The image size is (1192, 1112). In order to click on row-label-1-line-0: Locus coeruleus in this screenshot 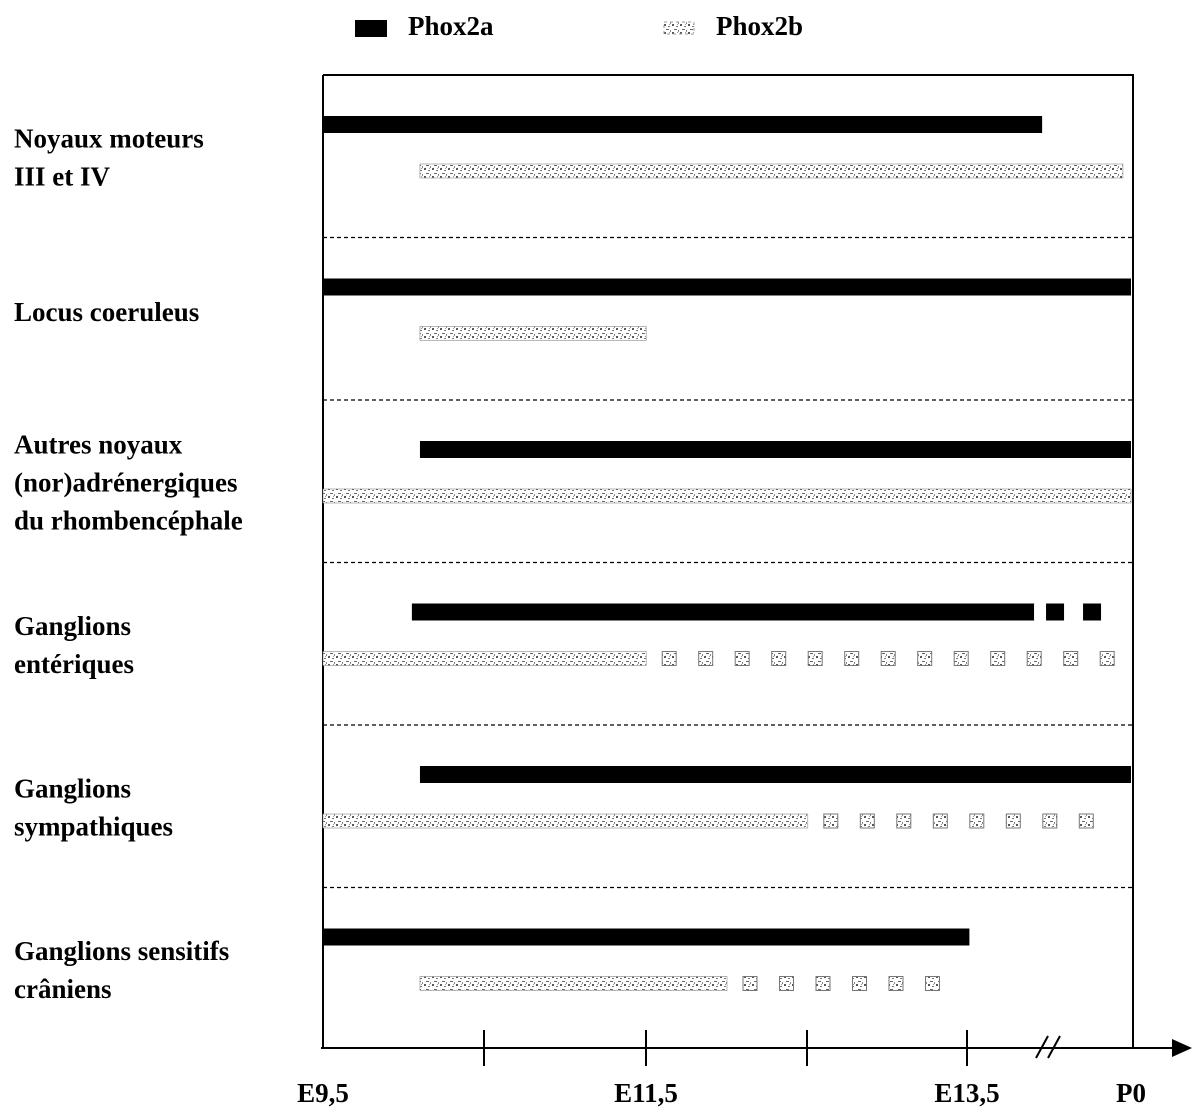, I will do `click(106, 312)`.